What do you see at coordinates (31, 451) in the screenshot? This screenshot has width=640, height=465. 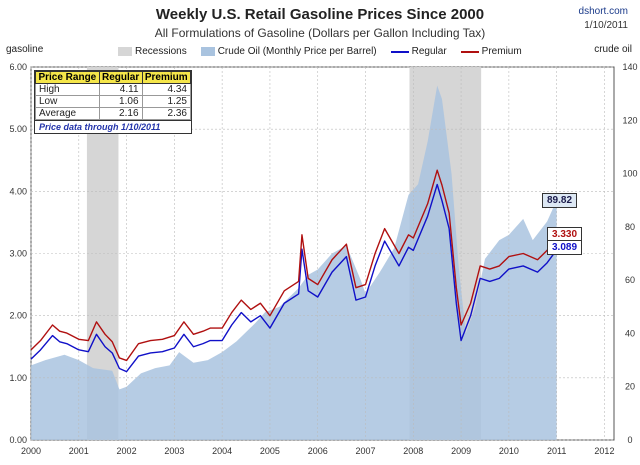 I see `x-tick-label: 2000` at bounding box center [31, 451].